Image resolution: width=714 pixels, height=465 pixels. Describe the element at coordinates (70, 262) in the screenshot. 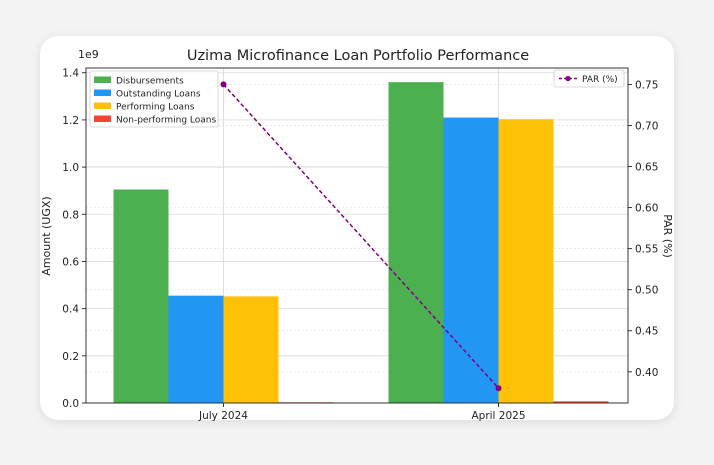

I see `left-tick-label: 0.6` at that location.